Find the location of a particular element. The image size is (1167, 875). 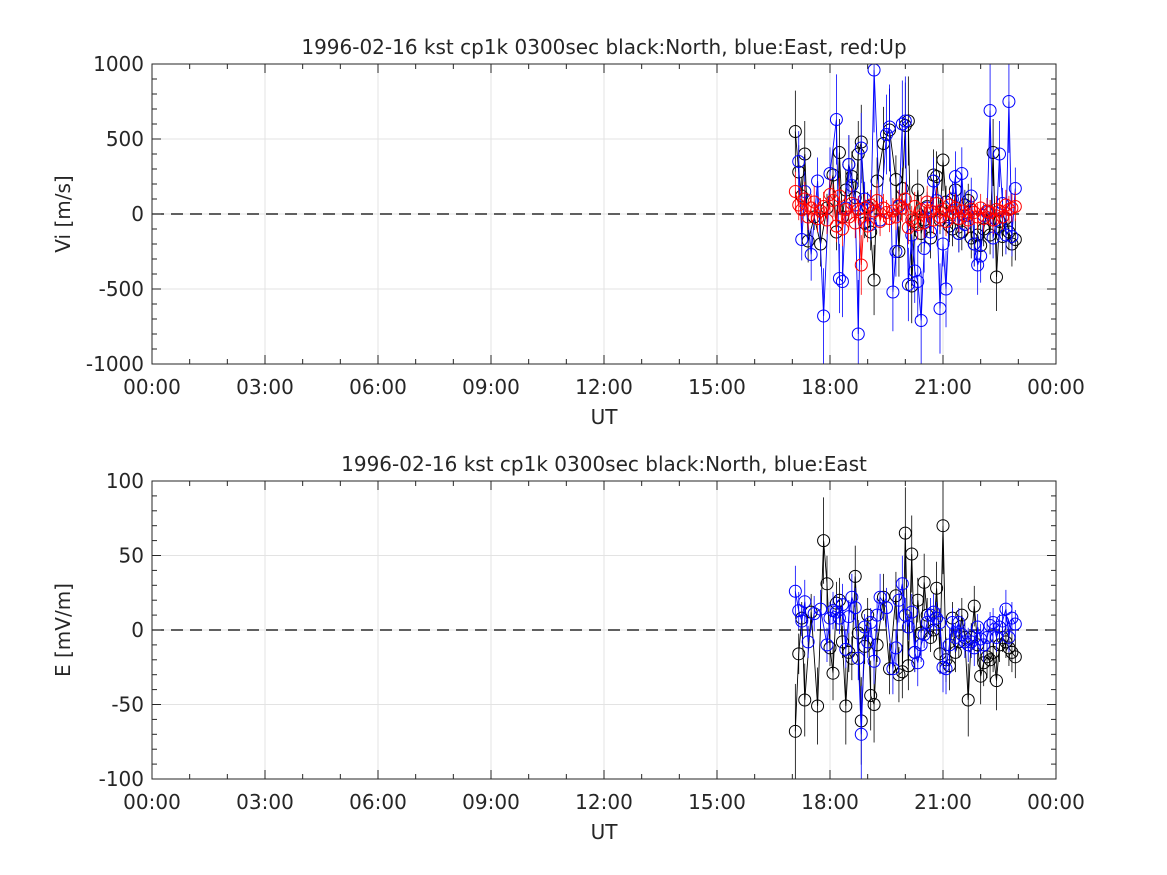

y-tick-label: 500 is located at coordinates (125, 139).